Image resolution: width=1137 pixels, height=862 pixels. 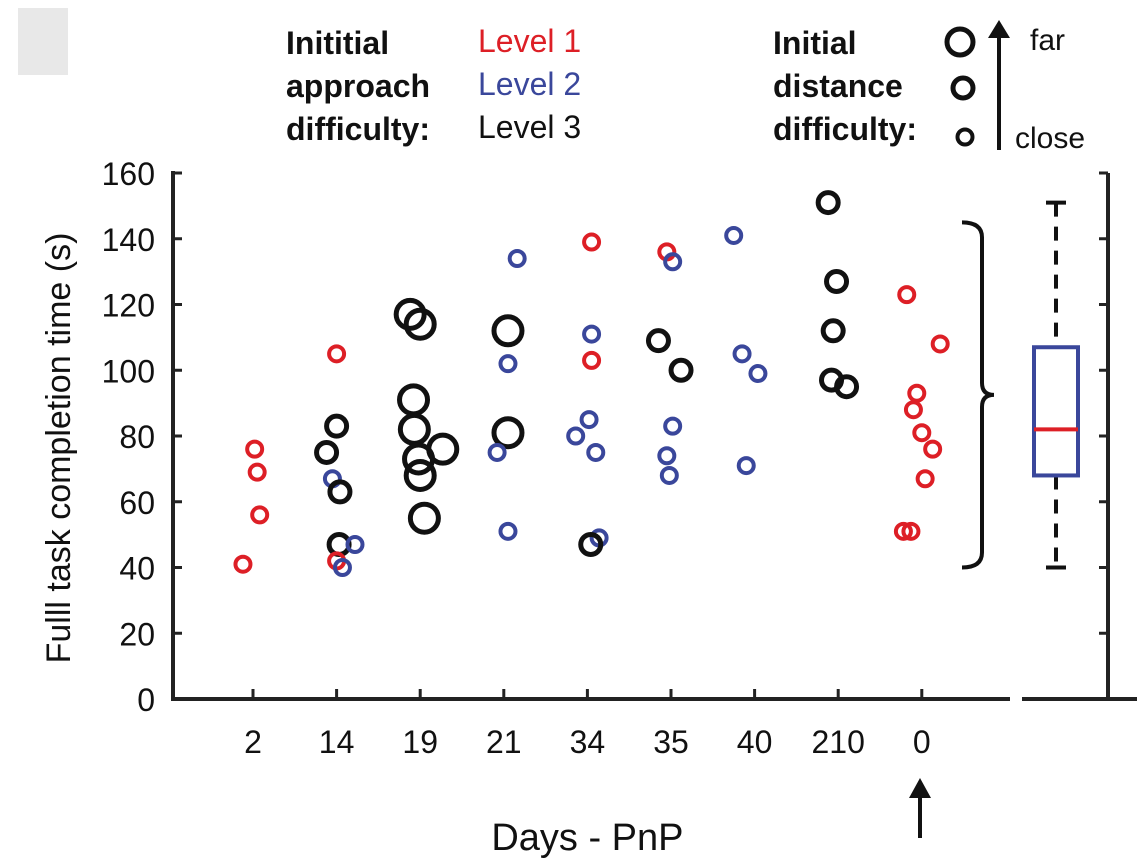 I want to click on x-tick-label-0: 0, so click(x=922, y=742).